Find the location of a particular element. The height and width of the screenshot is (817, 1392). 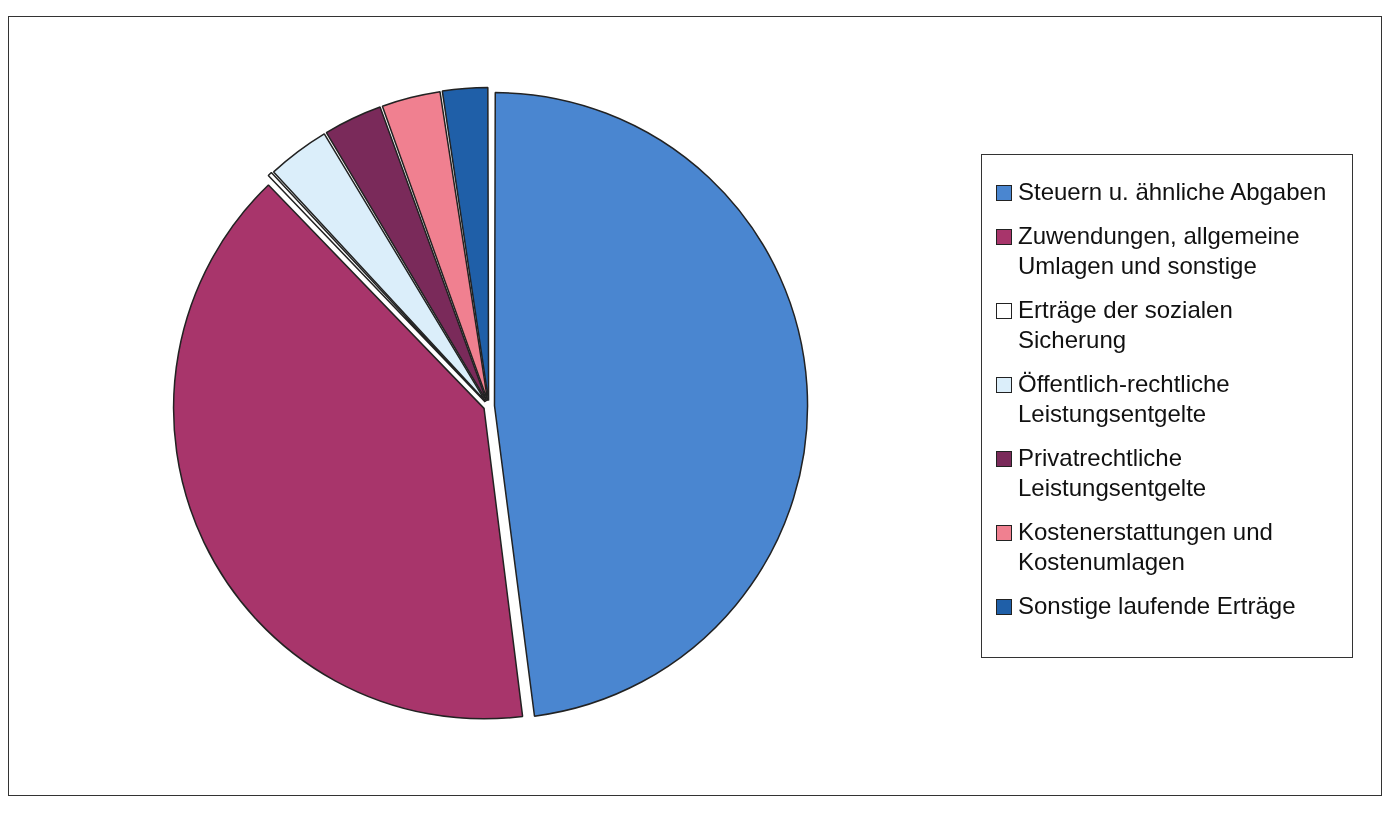

legend-label: Sonstige laufende Erträge is located at coordinates (1157, 606).